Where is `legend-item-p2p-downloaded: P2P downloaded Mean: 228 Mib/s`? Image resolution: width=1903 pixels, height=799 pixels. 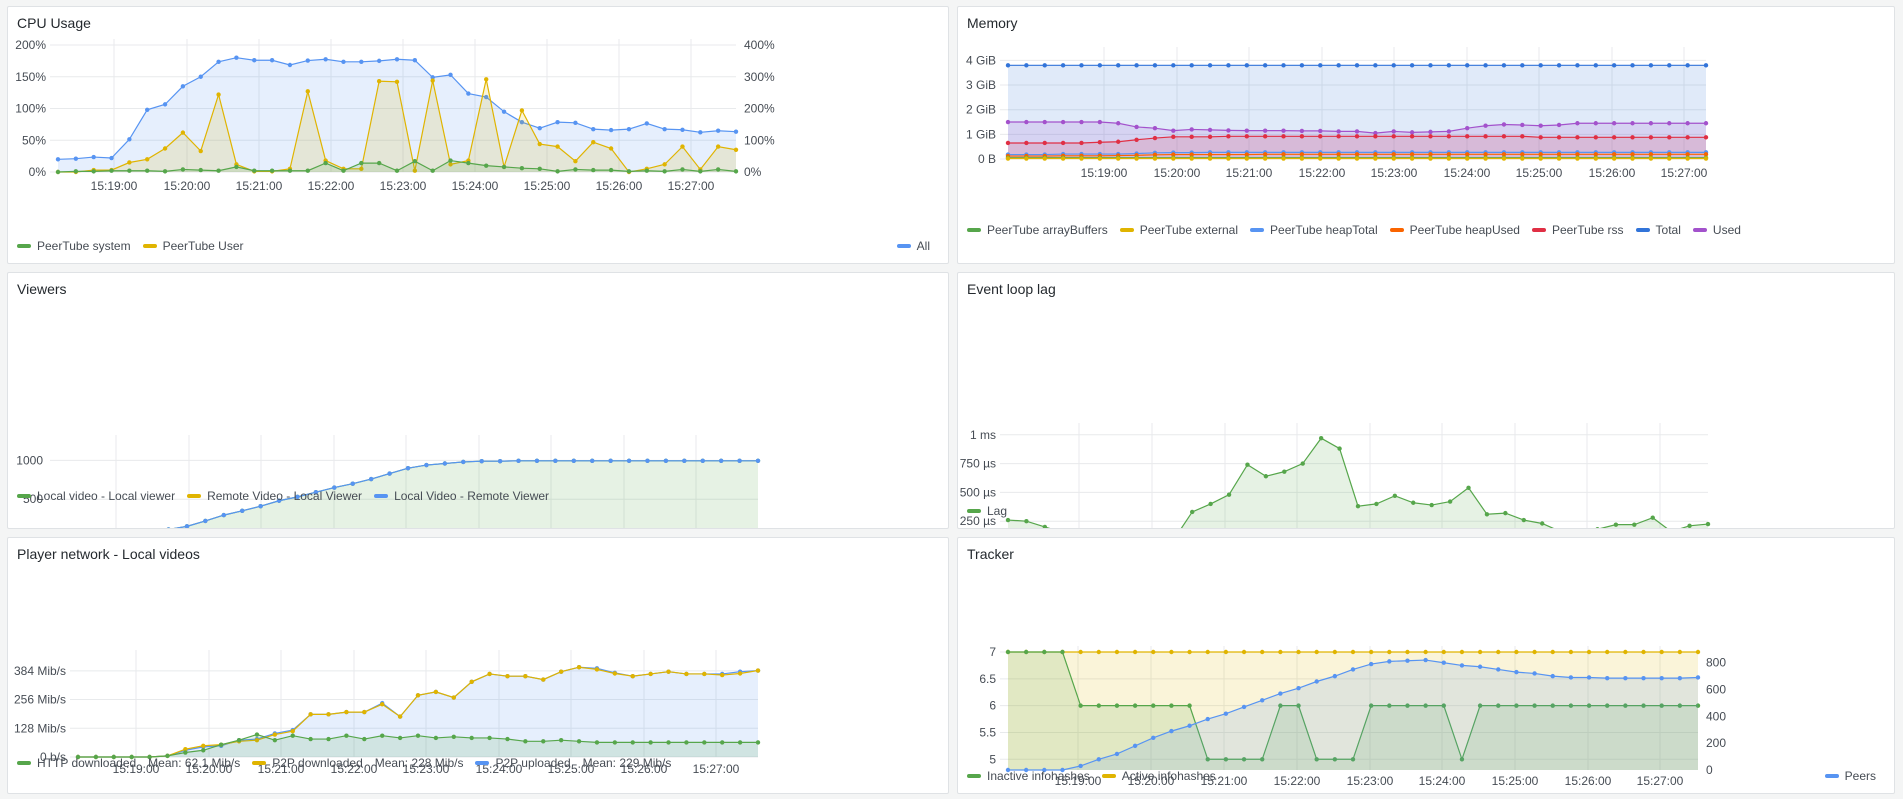
legend-item-p2p-downloaded: P2P downloaded Mean: 228 Mib/s is located at coordinates (357, 763).